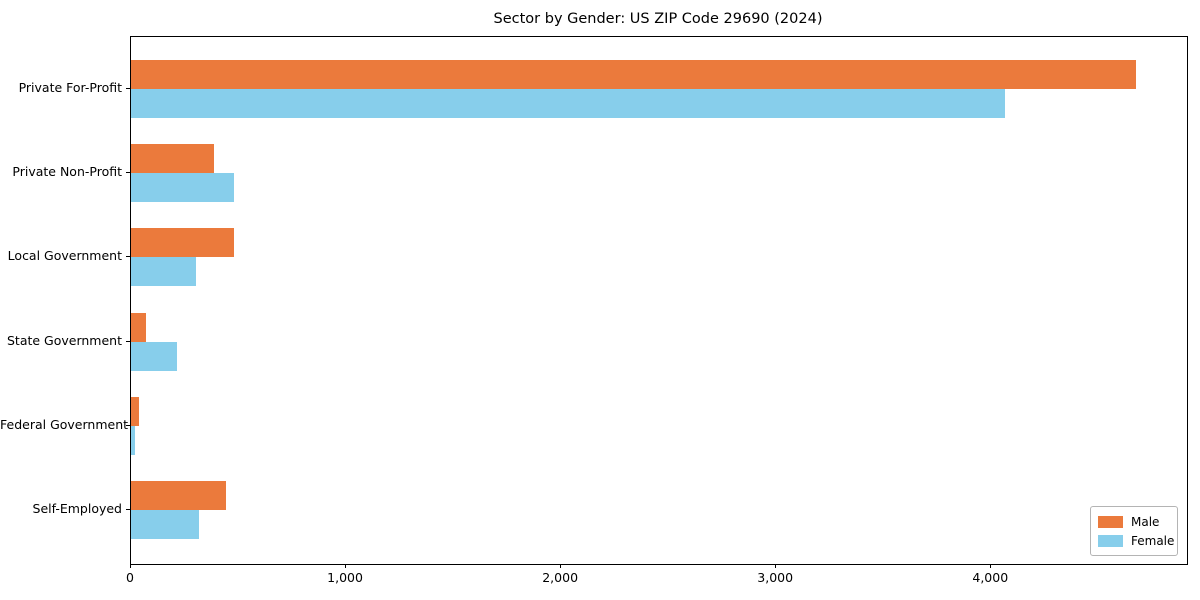 Image resolution: width=1200 pixels, height=600 pixels. Describe the element at coordinates (64, 424) in the screenshot. I see `category-label: Federal Government` at that location.